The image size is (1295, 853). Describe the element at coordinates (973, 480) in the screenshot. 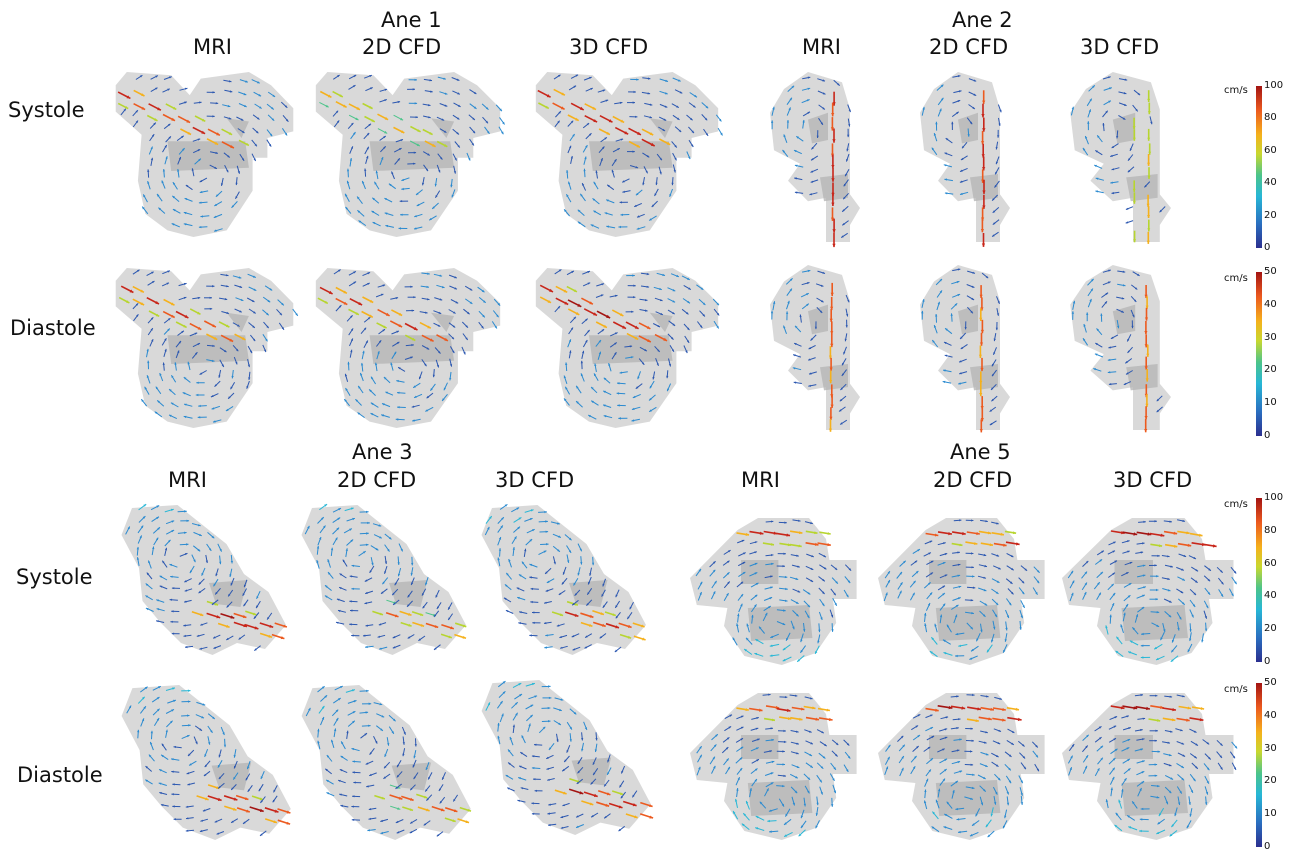

I see `ane5-2d-cfd-heading: 2D CFD` at that location.